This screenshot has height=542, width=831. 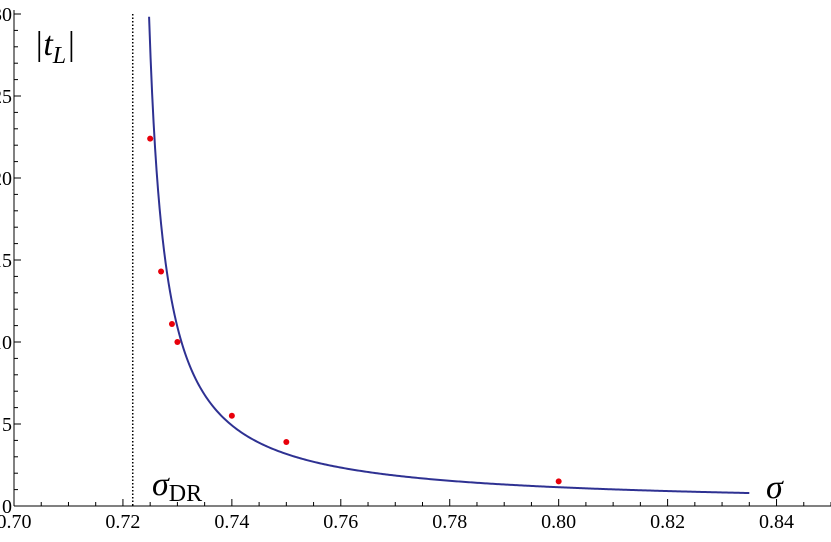 What do you see at coordinates (7, 425) in the screenshot?
I see `y-tick-label: 5` at bounding box center [7, 425].